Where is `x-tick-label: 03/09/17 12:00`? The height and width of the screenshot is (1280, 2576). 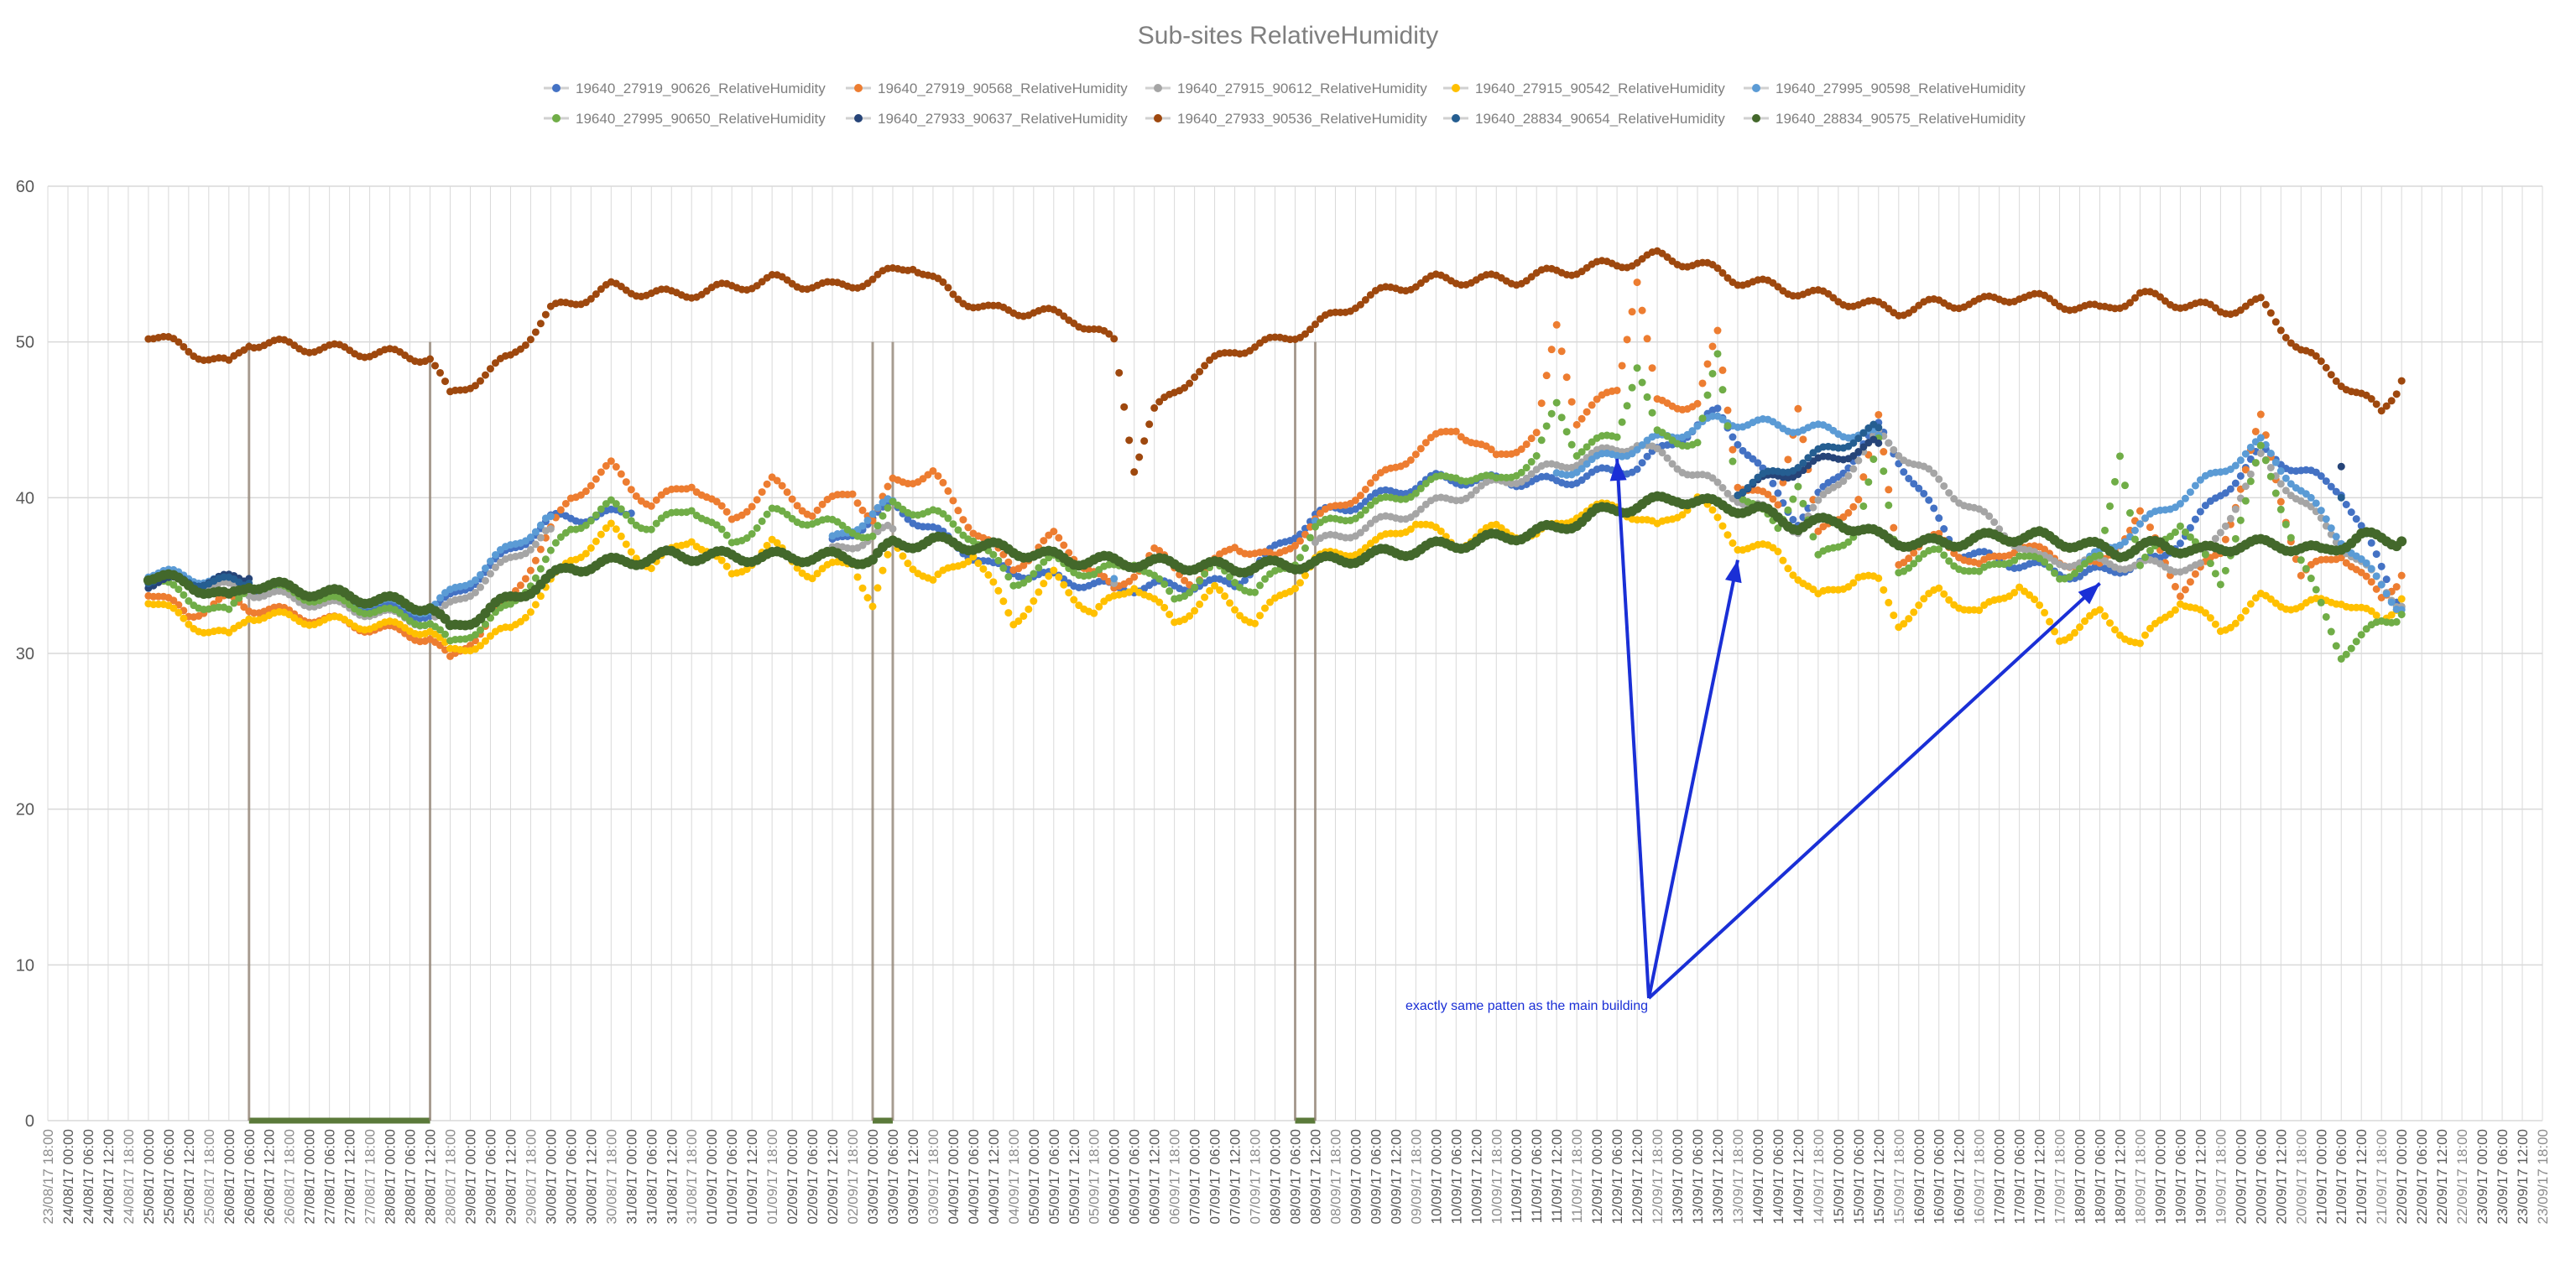
x-tick-label: 03/09/17 12:00 is located at coordinates (913, 1176).